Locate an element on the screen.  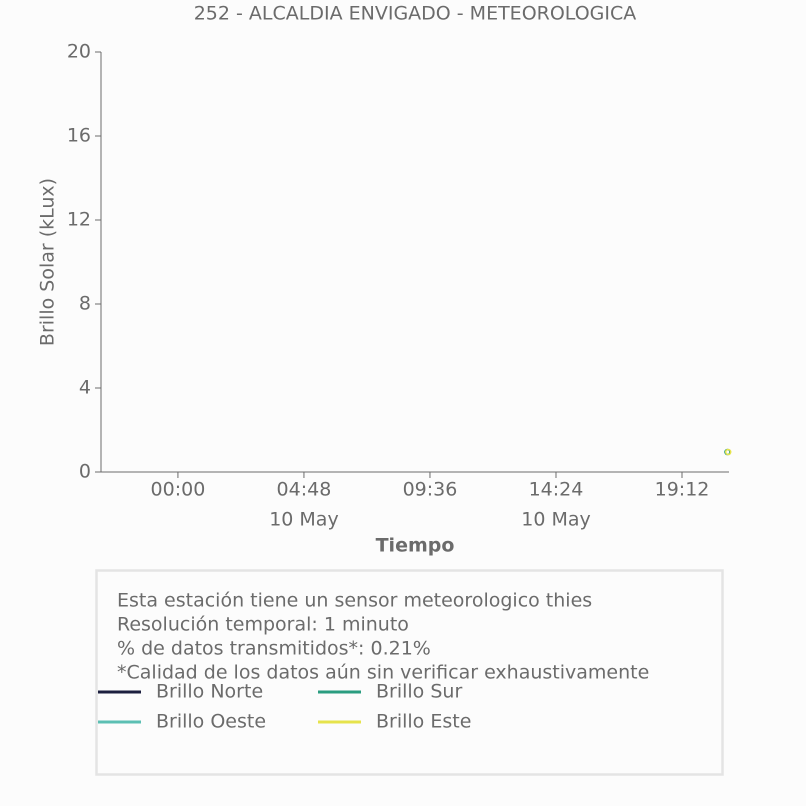
x-tick-label: 19:12 is located at coordinates (682, 490).